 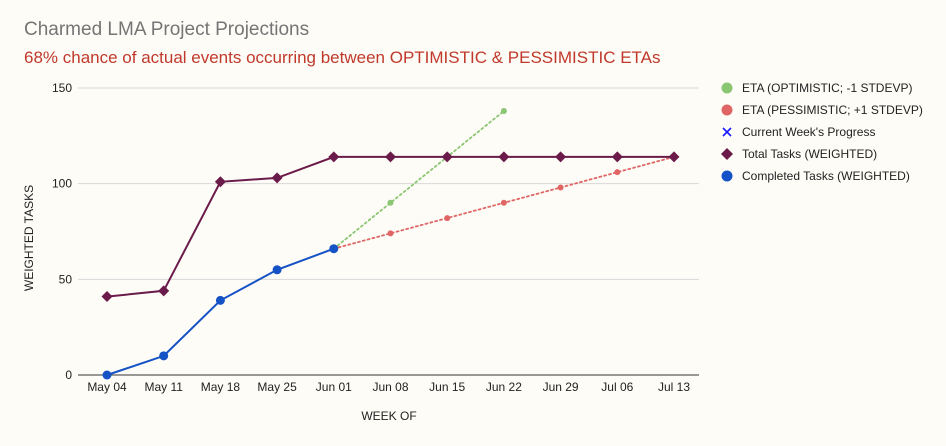 What do you see at coordinates (390, 387) in the screenshot?
I see `x-tick-label: Jun 08` at bounding box center [390, 387].